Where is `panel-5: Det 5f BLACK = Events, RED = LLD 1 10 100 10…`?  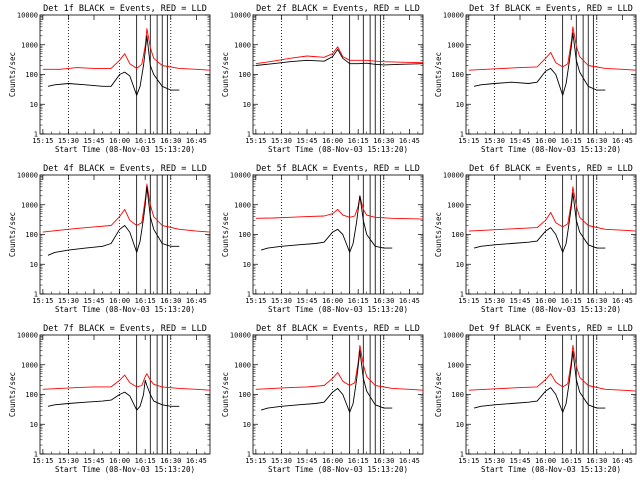
panel-5: Det 5f BLACK = Events, RED = LLD 1 10 100 10… is located at coordinates (322, 239).